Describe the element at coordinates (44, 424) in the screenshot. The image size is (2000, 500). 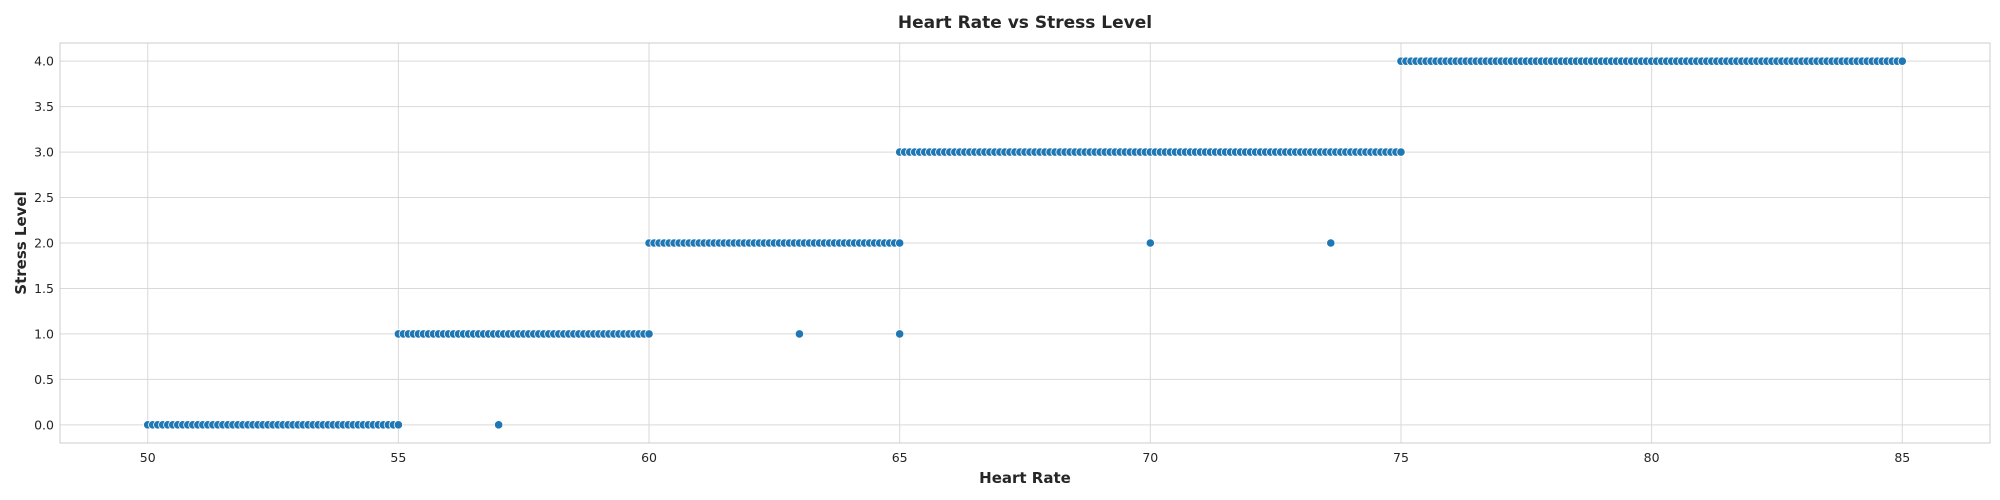
I see `y-tick-label: 0.0` at that location.